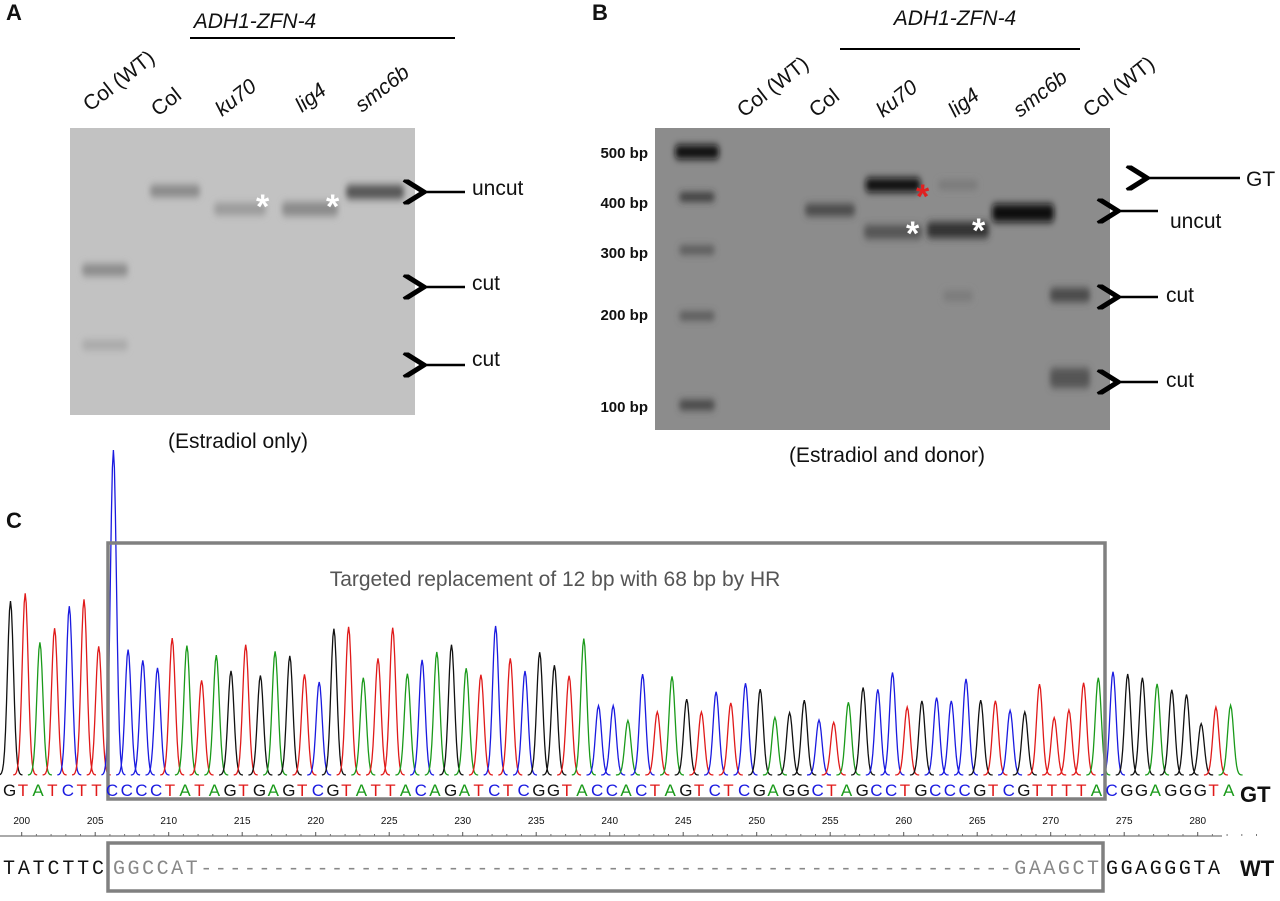 The image size is (1280, 901). Describe the element at coordinates (773, 87) in the screenshot. I see `lane-label: Col (WT)` at that location.